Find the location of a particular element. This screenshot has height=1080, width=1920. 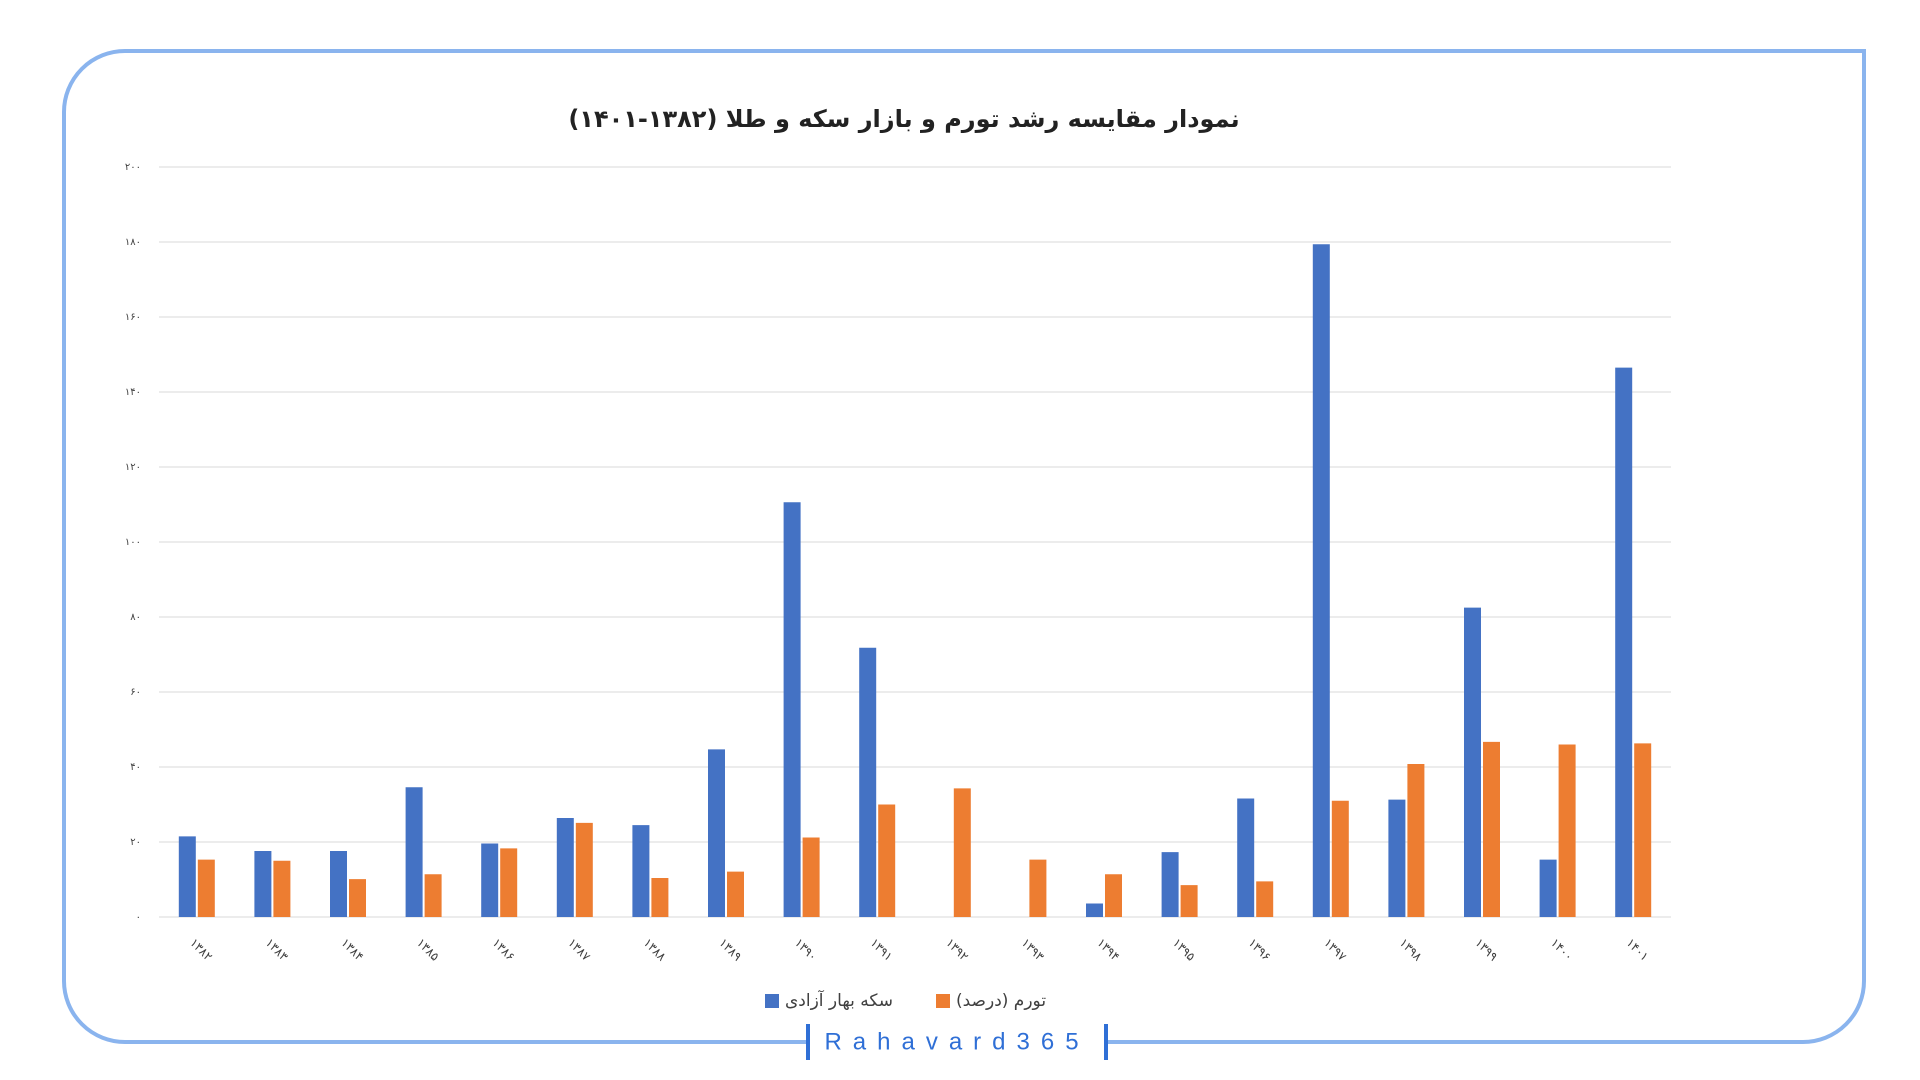

x-tick-label: ۱۳۸۸ is located at coordinates (655, 950).